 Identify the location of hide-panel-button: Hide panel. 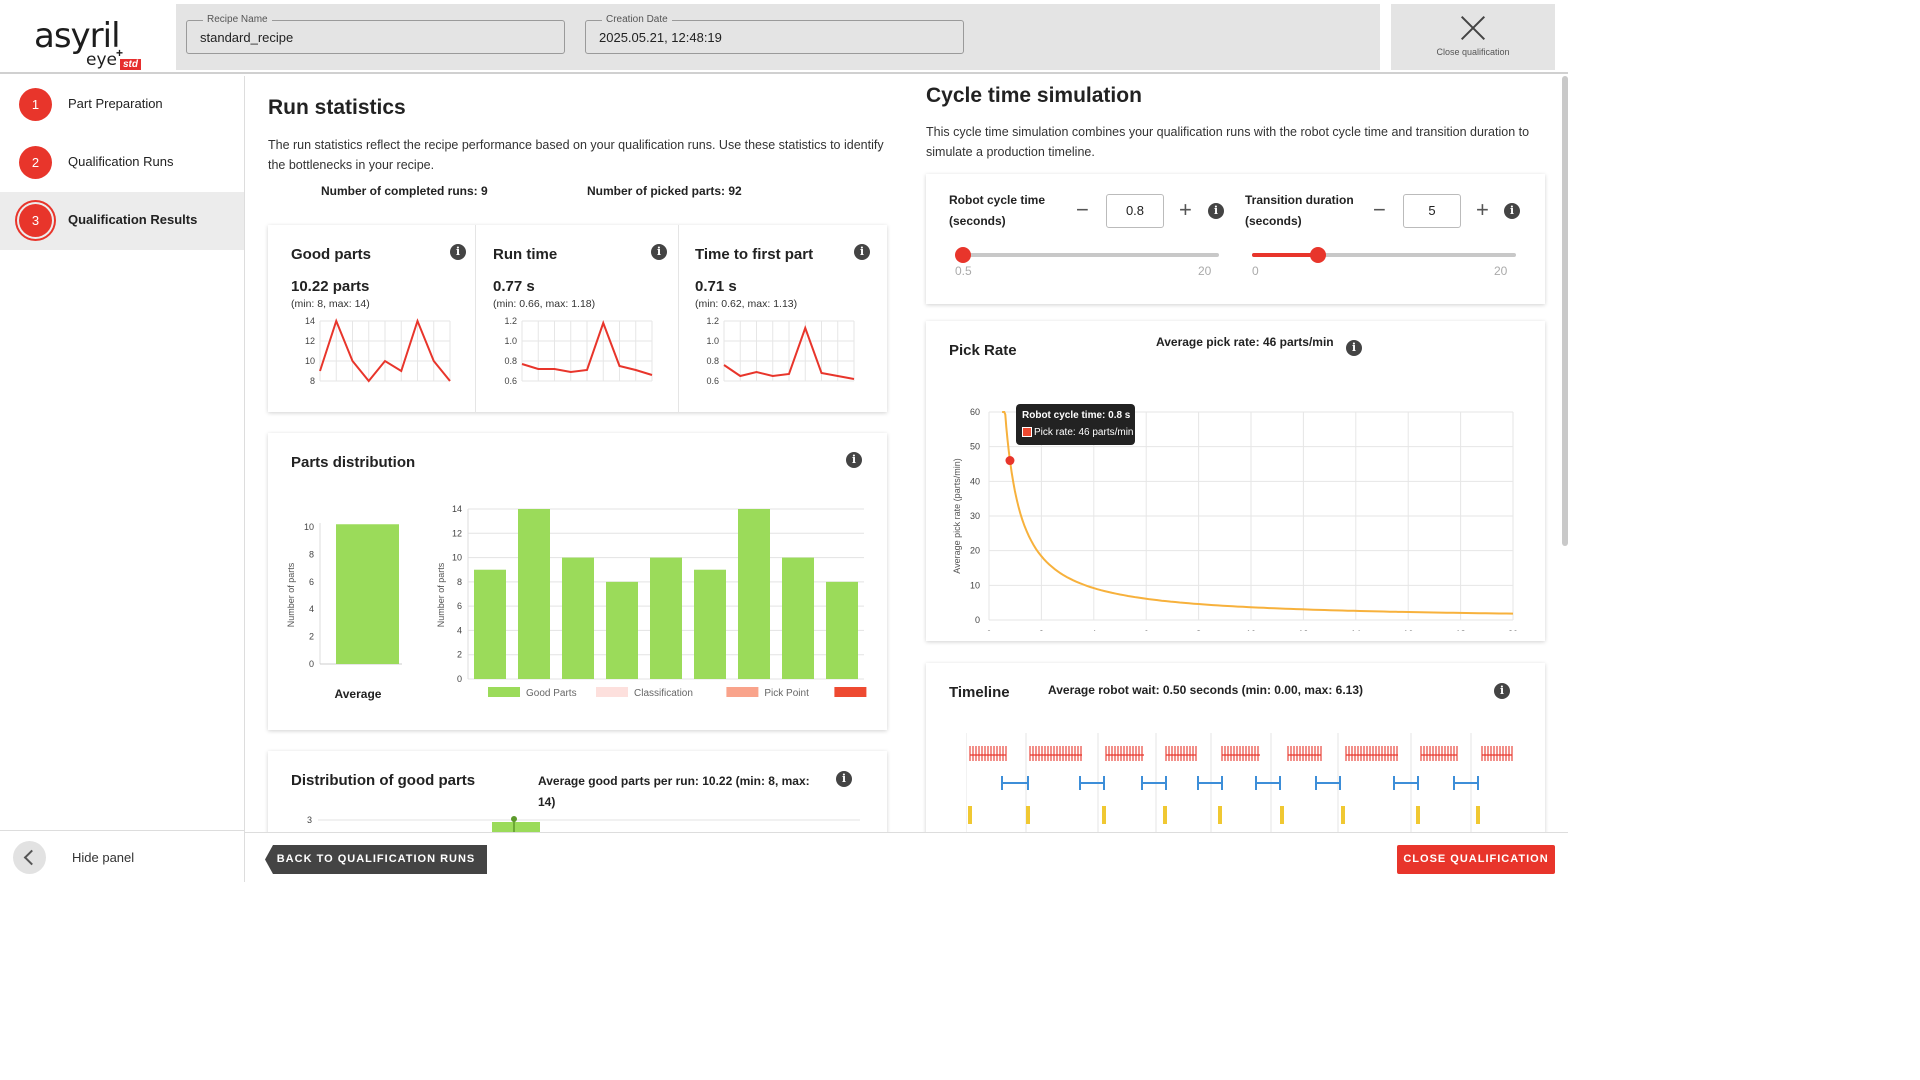
(122, 856).